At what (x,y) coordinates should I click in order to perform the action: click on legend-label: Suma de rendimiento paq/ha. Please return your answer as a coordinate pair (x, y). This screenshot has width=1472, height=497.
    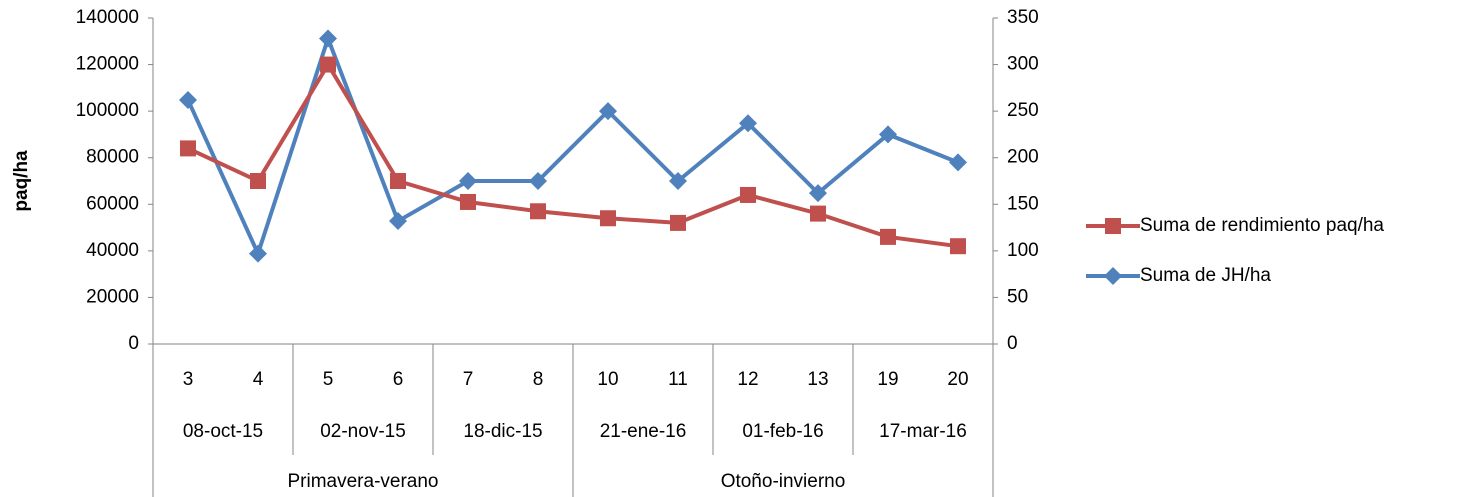
    Looking at the image, I should click on (1262, 225).